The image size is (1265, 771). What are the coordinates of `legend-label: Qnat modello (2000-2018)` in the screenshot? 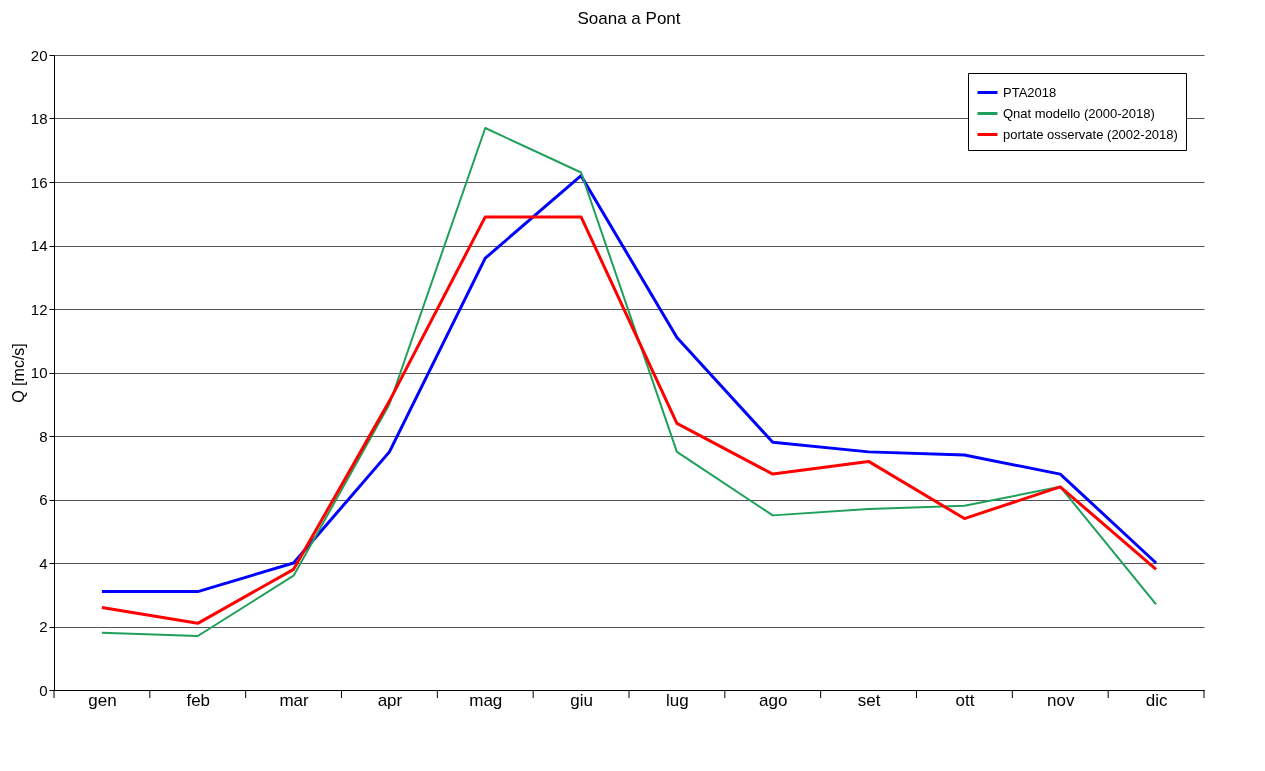 It's located at (1079, 113).